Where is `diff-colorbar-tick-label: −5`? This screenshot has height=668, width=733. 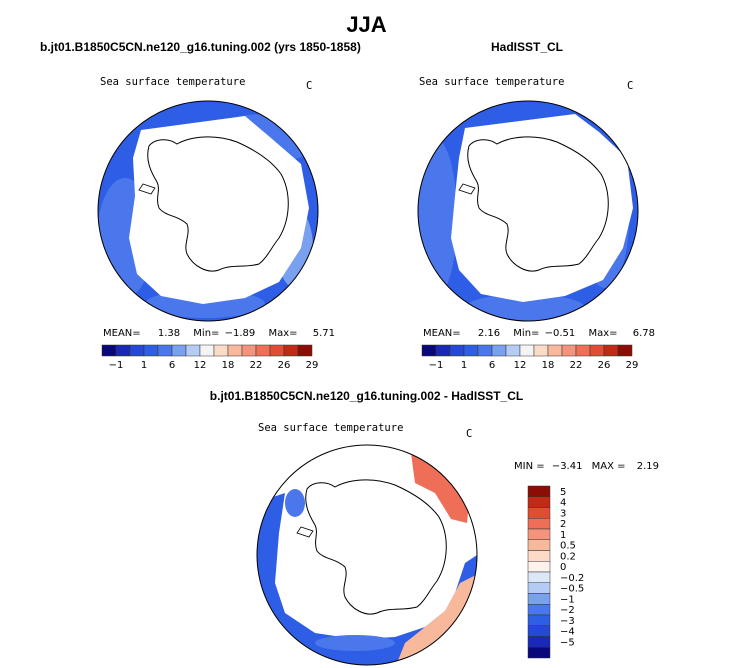
diff-colorbar-tick-label: −5 is located at coordinates (567, 642).